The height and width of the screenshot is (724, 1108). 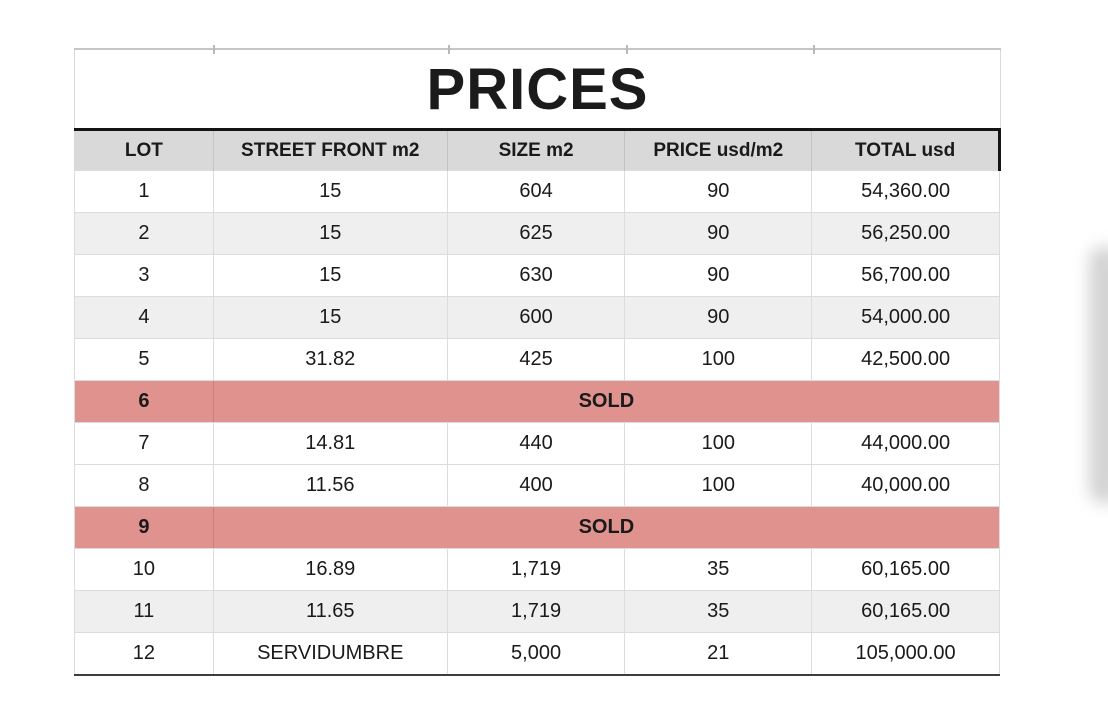 I want to click on table-row: 11 11.65 1,719 35 60,165.00, so click(x=537, y=611).